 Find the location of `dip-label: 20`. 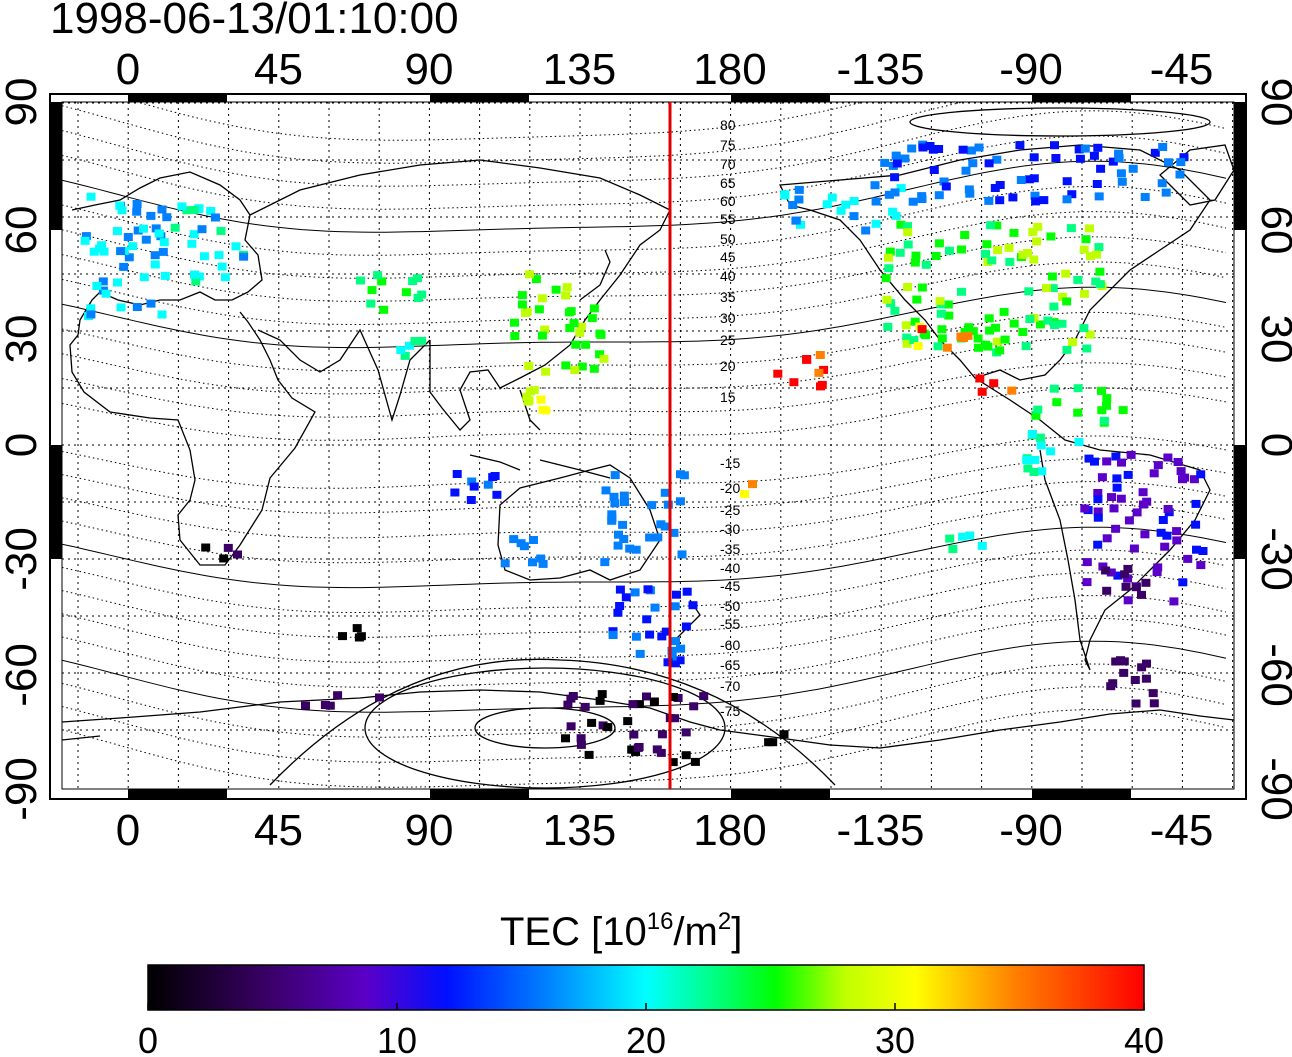

dip-label: 20 is located at coordinates (728, 366).